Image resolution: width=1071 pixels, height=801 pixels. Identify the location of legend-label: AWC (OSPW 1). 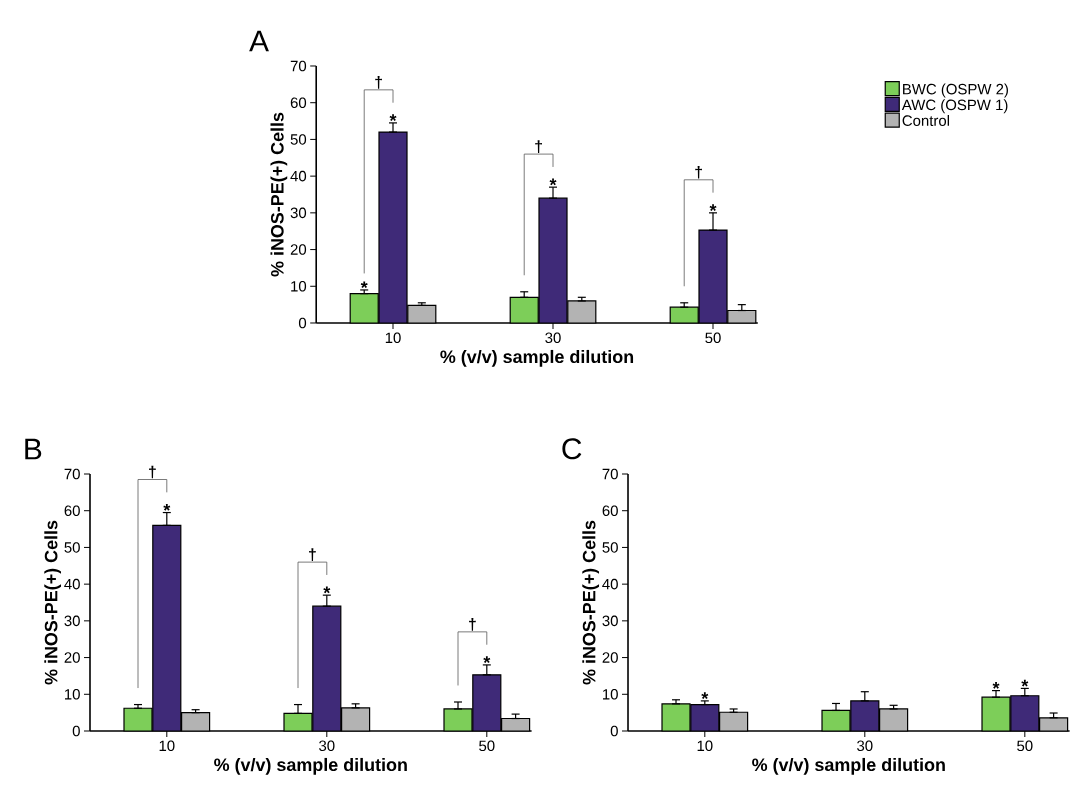
(954, 106).